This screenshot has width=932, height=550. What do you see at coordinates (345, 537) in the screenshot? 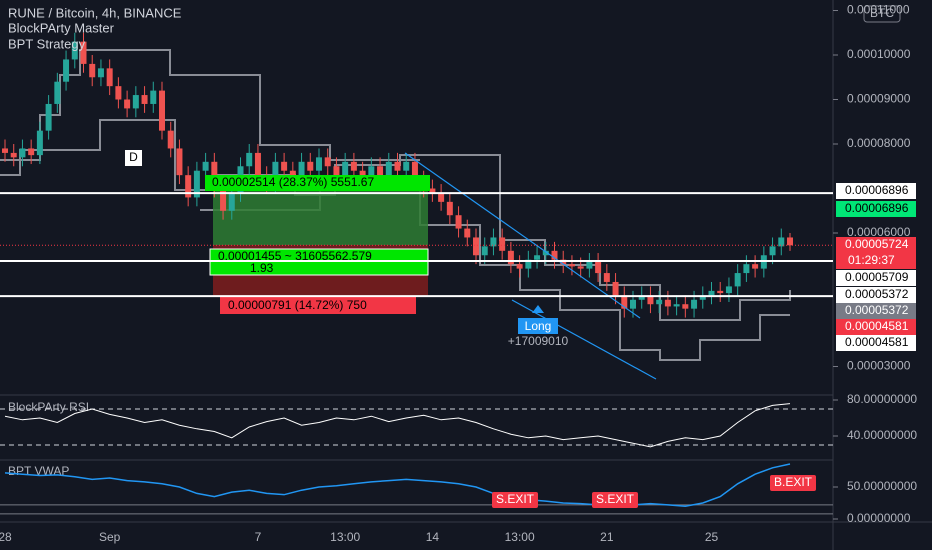
I see `time-label: 13:00` at bounding box center [345, 537].